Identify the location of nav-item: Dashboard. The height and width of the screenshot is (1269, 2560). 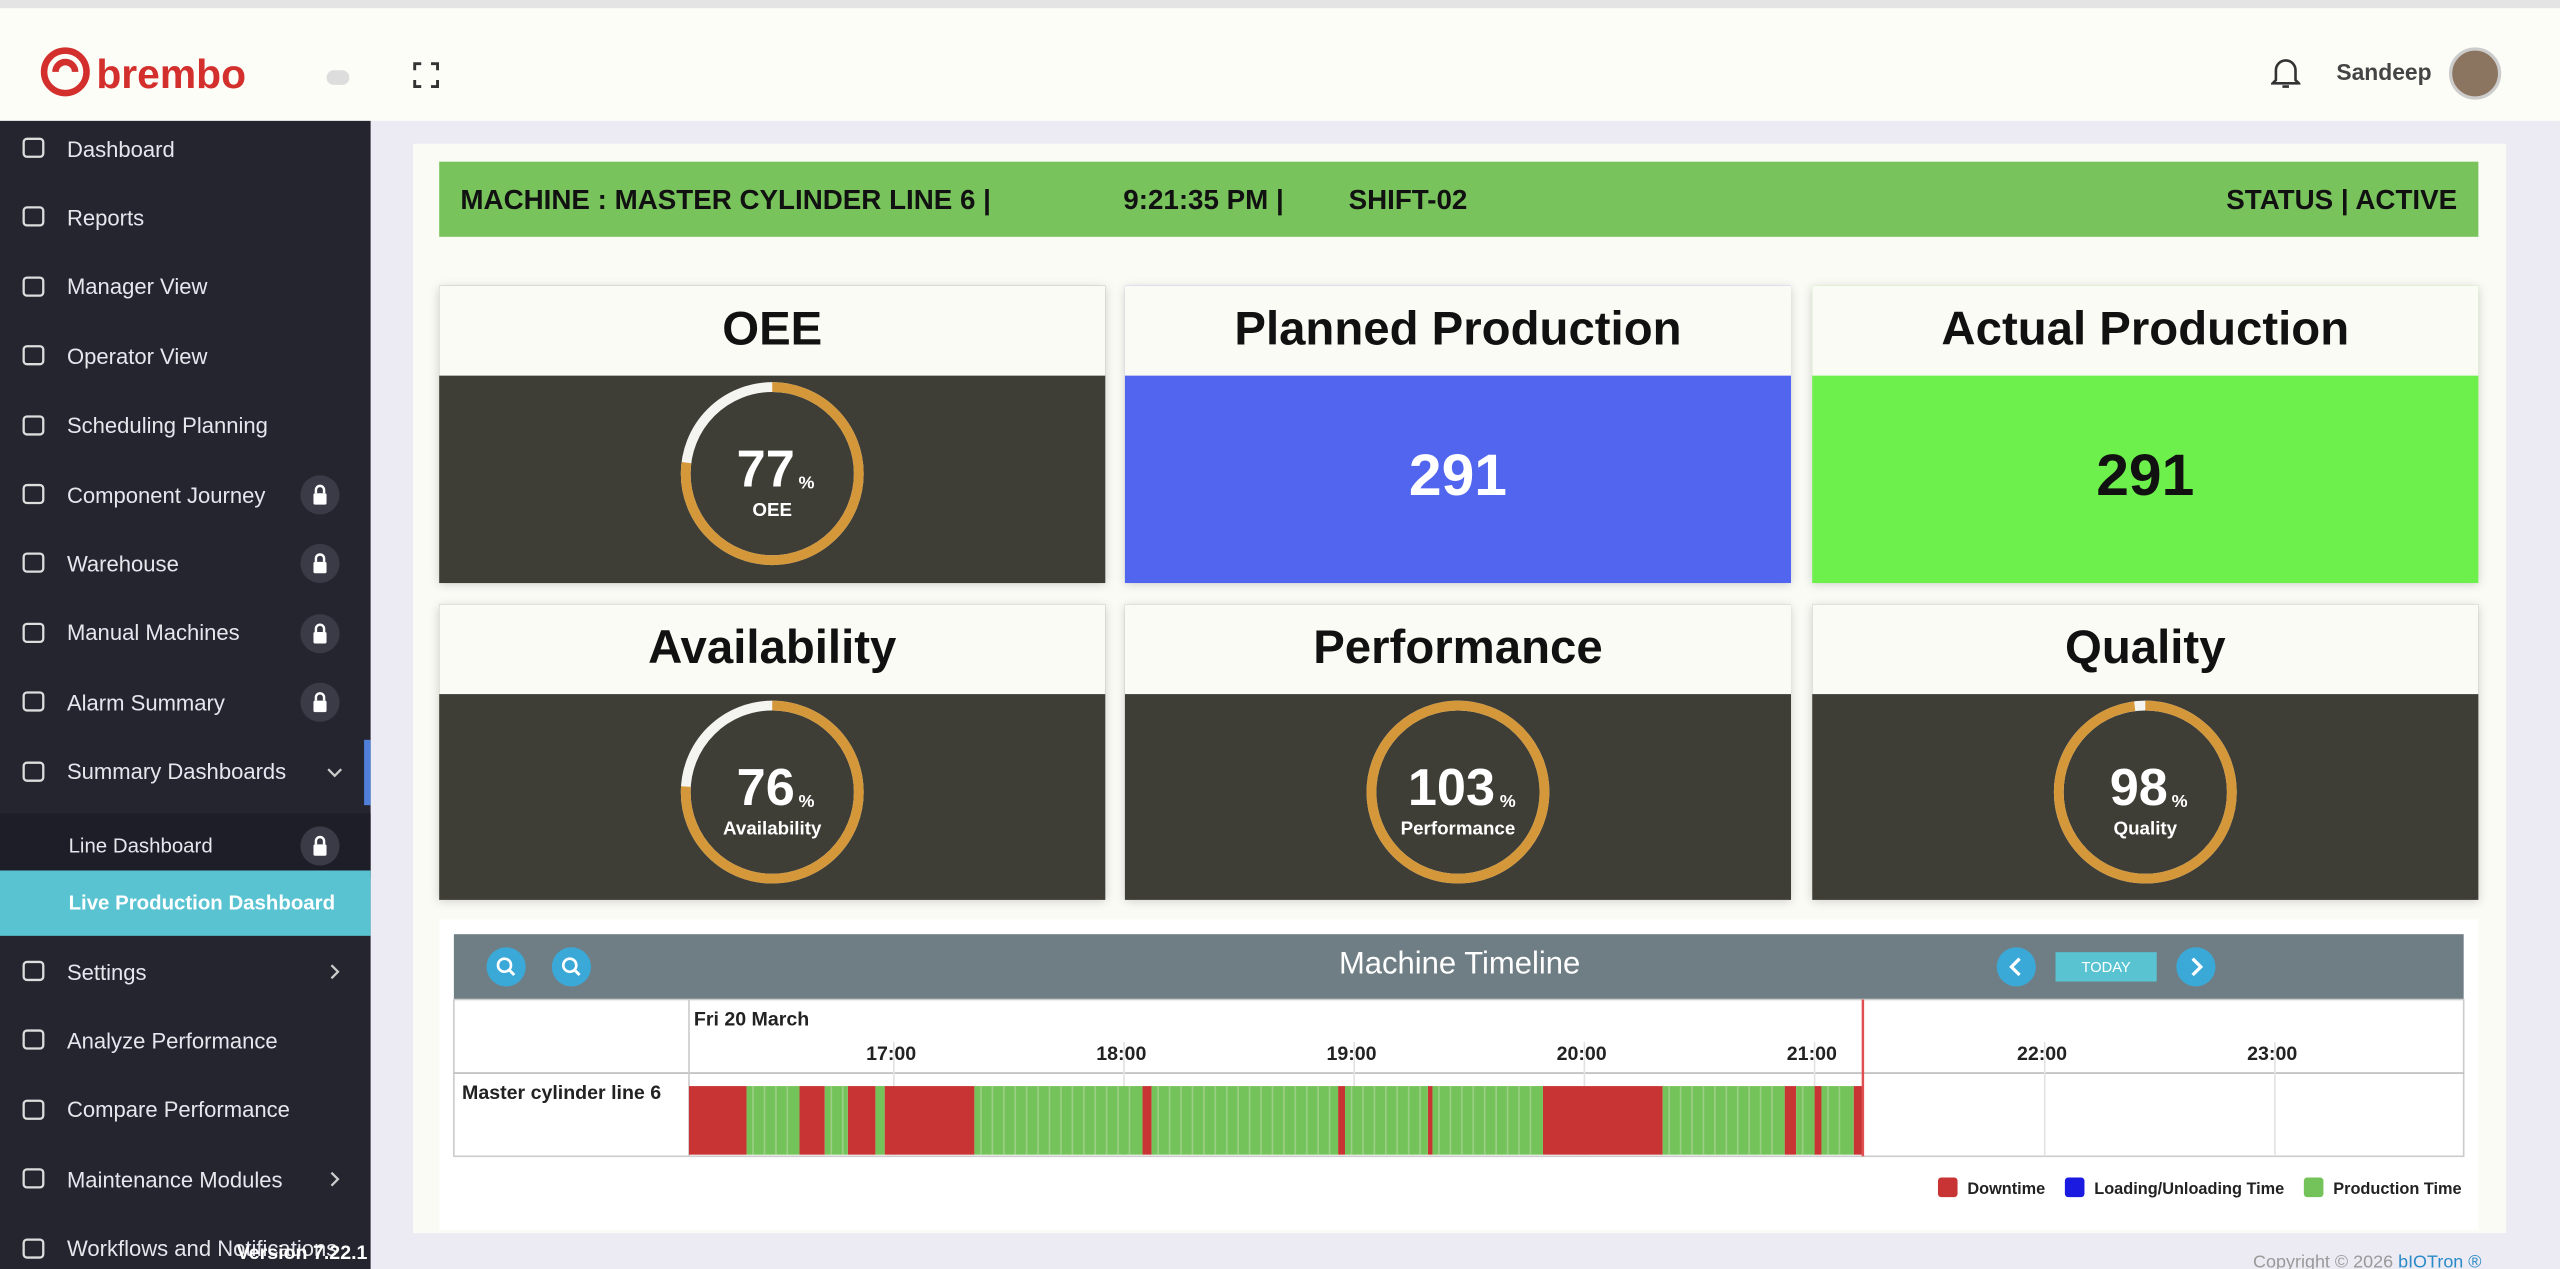
(185, 148).